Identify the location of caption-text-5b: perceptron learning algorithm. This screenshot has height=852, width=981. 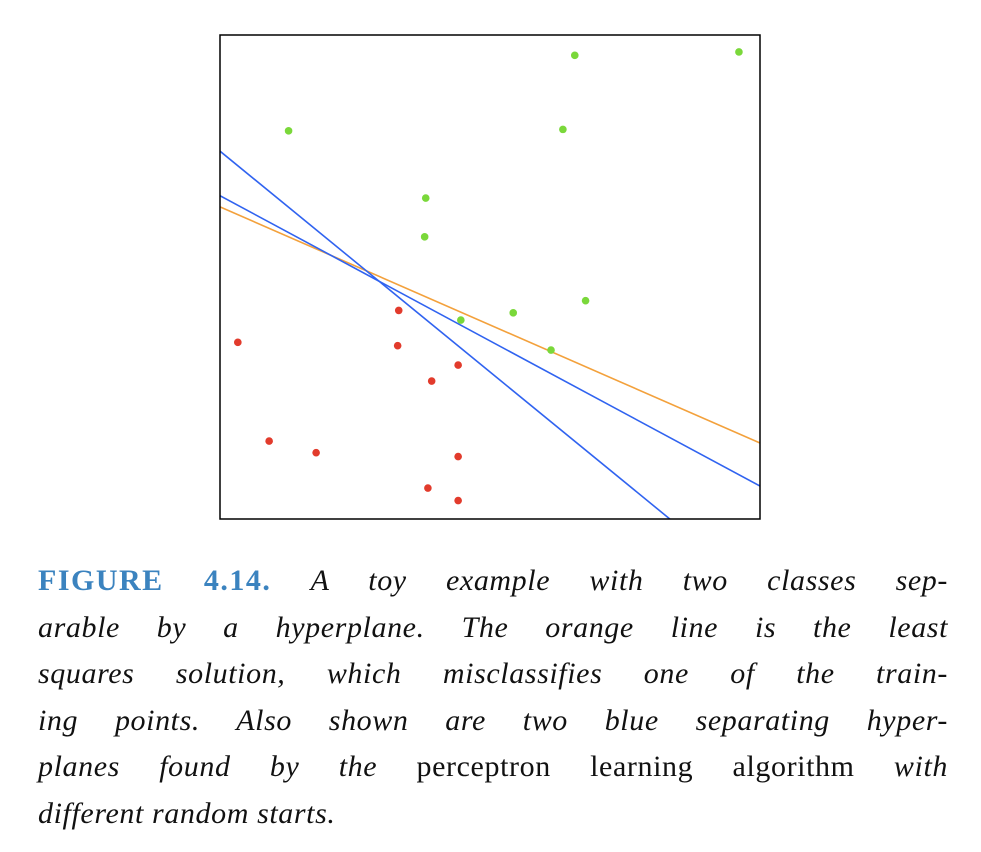
(635, 766).